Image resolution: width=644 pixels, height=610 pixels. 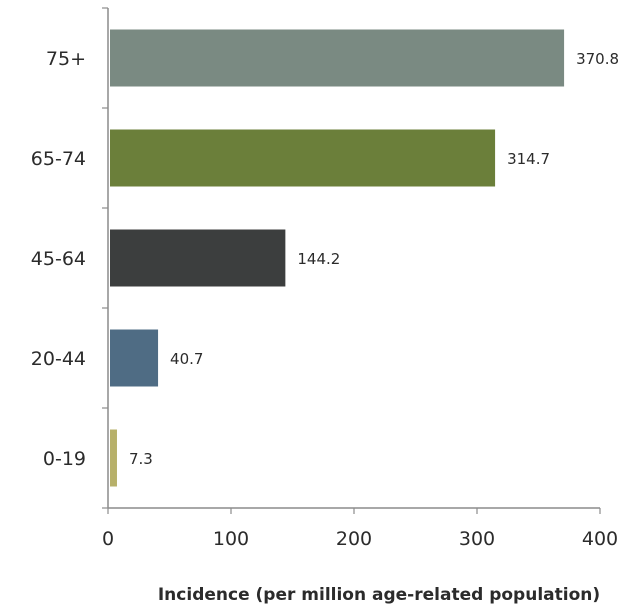 I want to click on category-label: 20-44, so click(x=58, y=359).